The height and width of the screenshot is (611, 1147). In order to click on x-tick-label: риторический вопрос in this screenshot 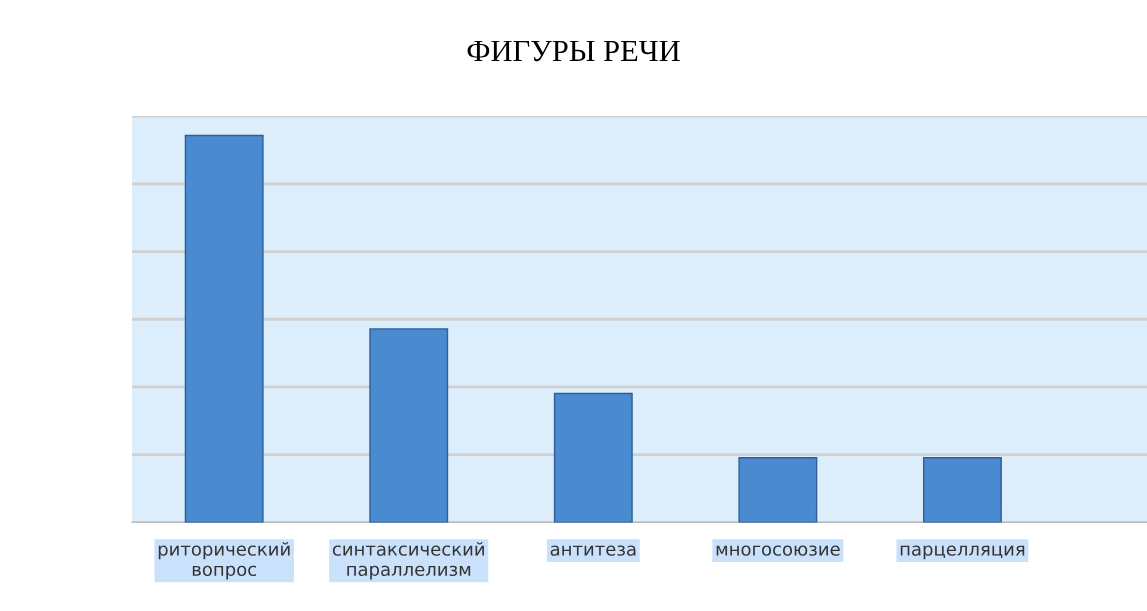, I will do `click(224, 560)`.